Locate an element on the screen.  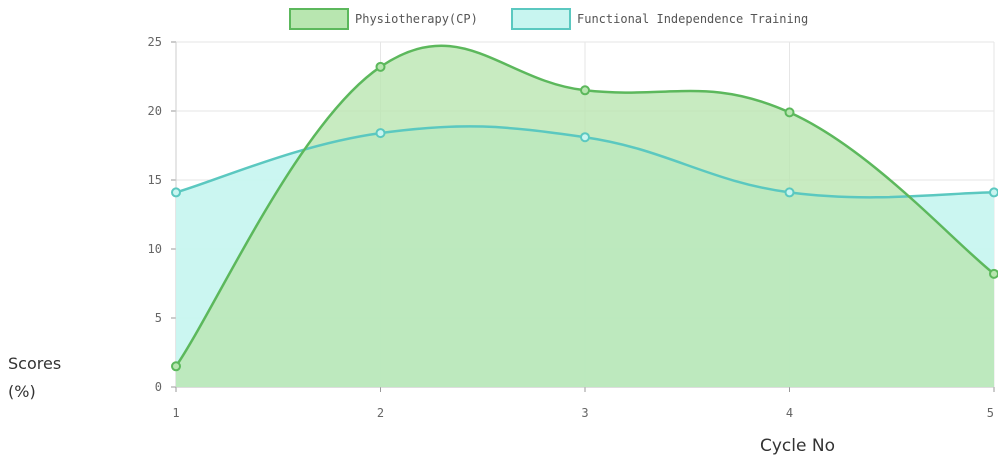
y-tick-label: 25 is located at coordinates (155, 42).